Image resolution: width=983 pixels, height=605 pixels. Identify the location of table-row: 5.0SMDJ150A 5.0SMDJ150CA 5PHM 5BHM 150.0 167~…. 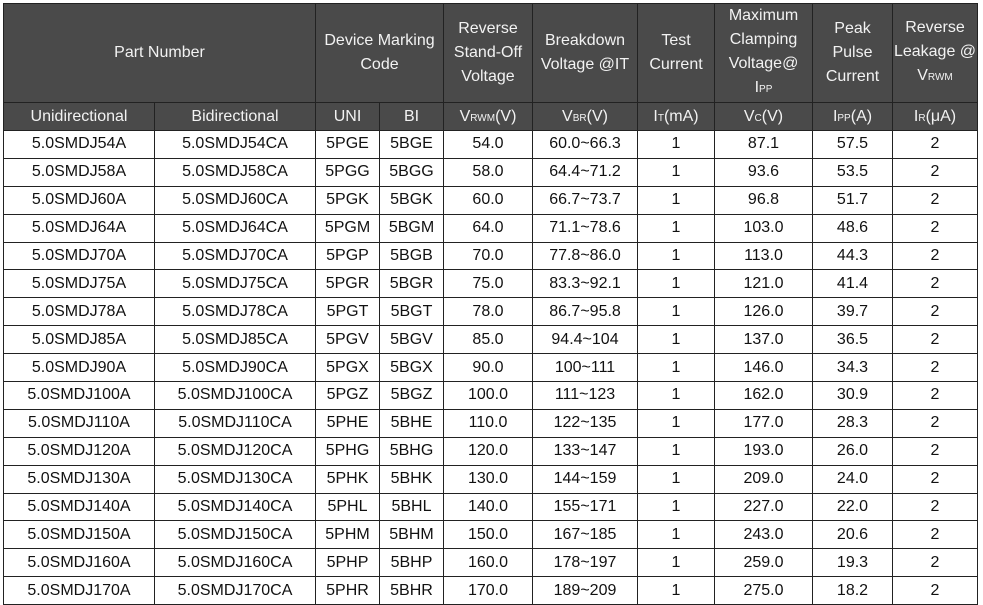
(490, 535).